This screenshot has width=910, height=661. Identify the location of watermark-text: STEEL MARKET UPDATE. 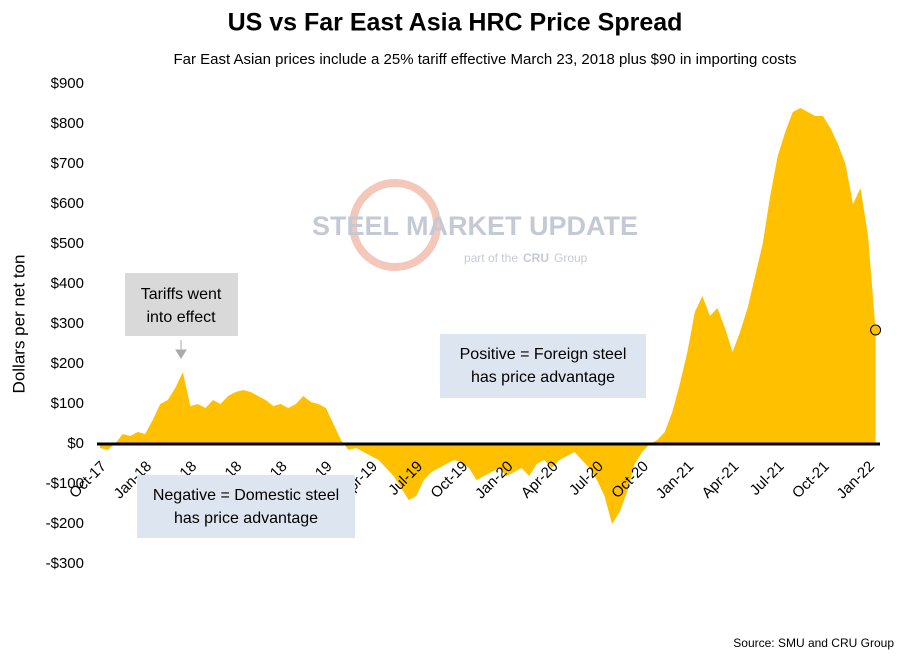
(475, 226).